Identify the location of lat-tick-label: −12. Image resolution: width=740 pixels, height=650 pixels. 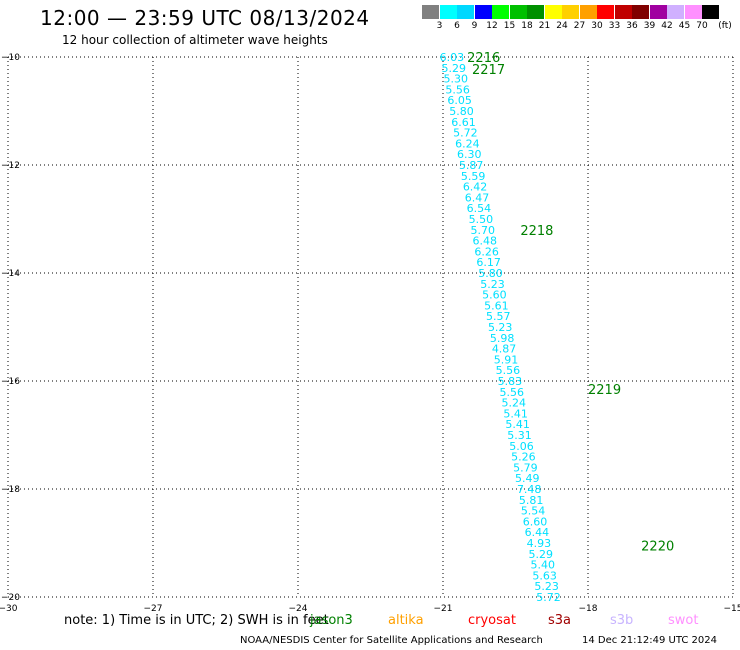
(10, 166).